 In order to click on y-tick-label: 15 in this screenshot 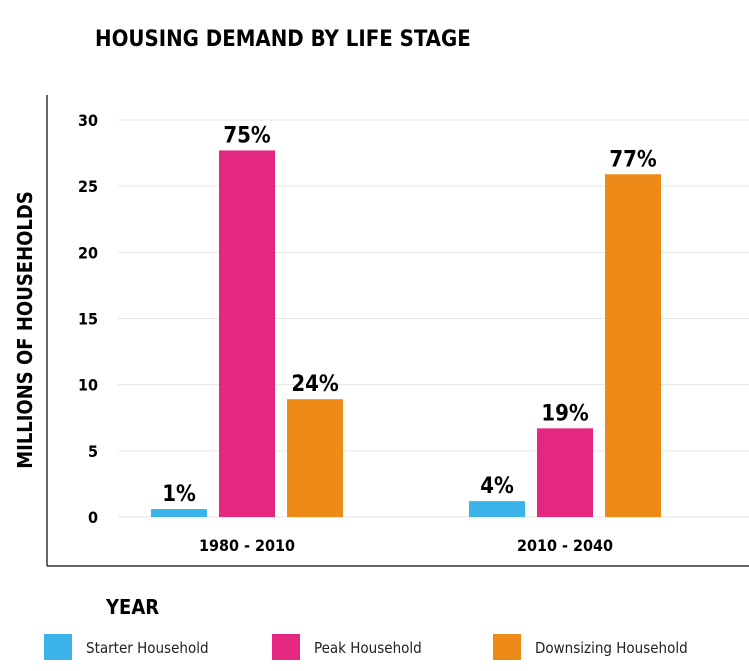, I will do `click(88, 319)`.